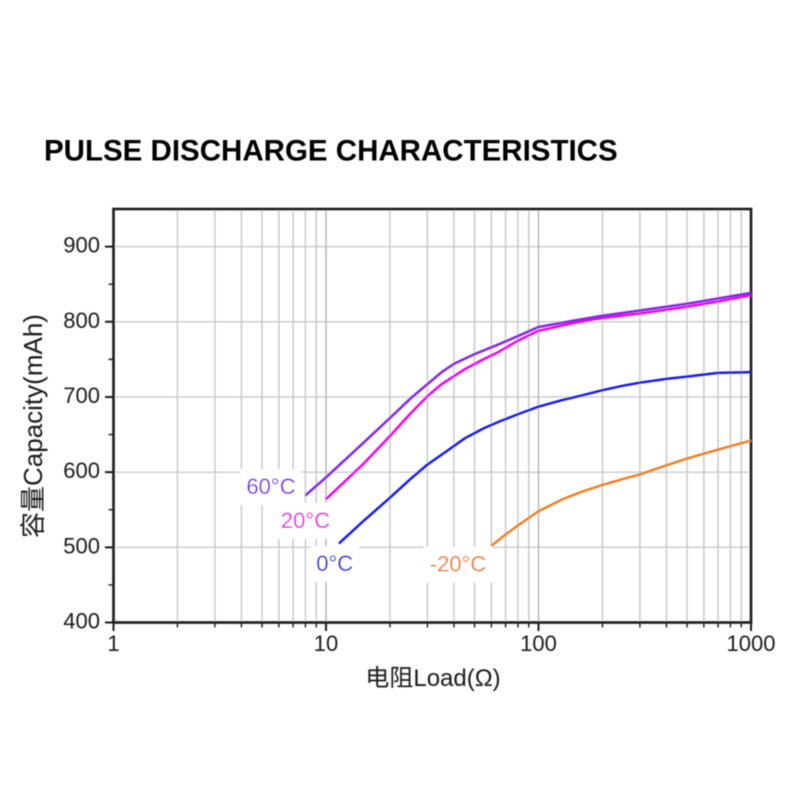  What do you see at coordinates (81, 395) in the screenshot?
I see `svg-text: 700` at bounding box center [81, 395].